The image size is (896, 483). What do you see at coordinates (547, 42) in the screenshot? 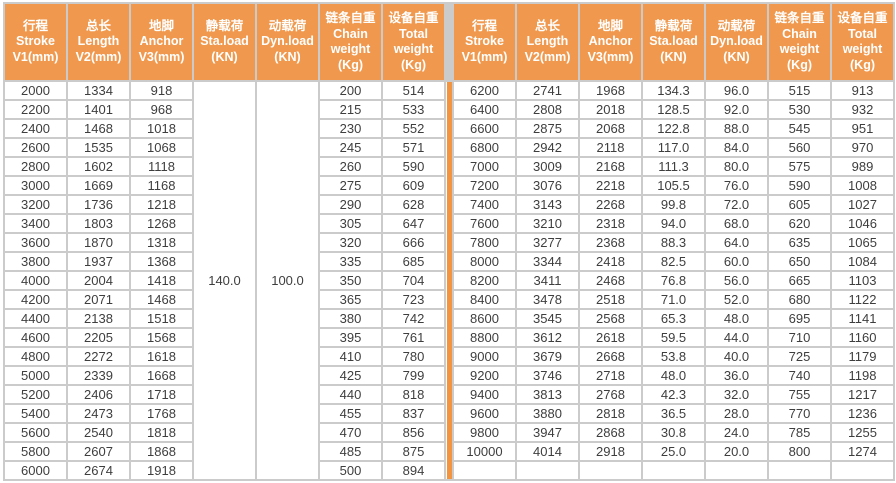
I see `column-header-right-length: 总长 Length V2(mm)` at bounding box center [547, 42].